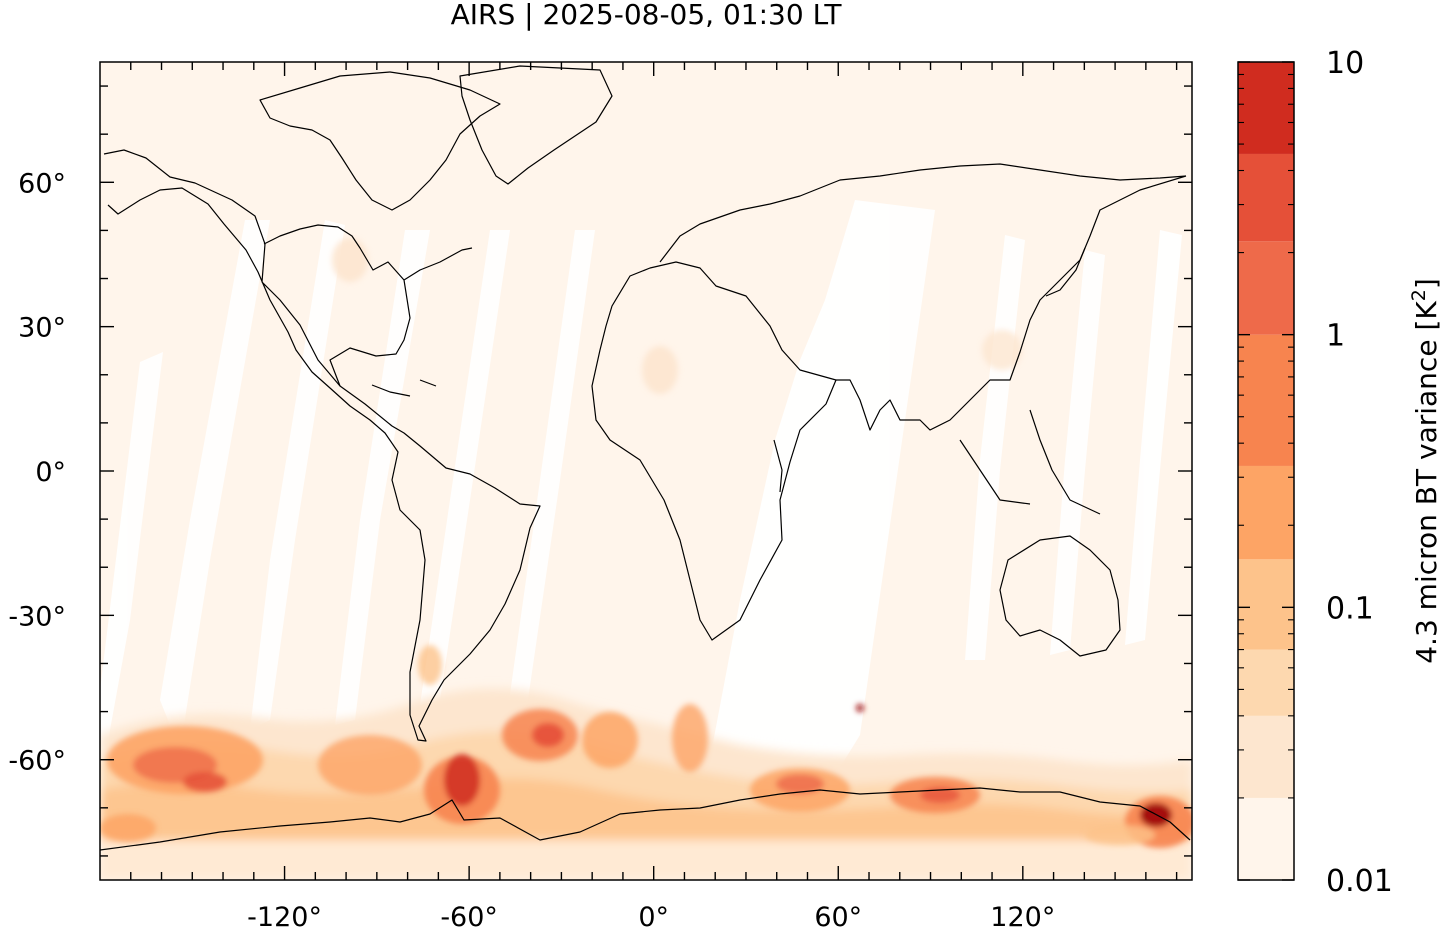 The width and height of the screenshot is (1442, 930). Describe the element at coordinates (1359, 881) in the screenshot. I see `colorbar-tick-label: 0.01` at that location.